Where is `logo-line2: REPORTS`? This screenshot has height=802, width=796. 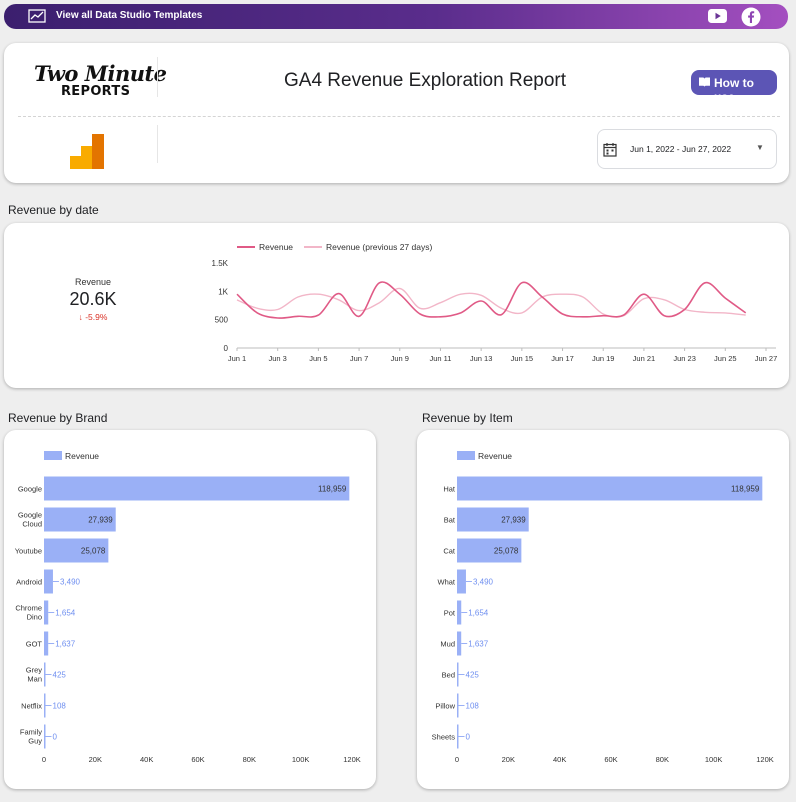 logo-line2: REPORTS is located at coordinates (96, 91).